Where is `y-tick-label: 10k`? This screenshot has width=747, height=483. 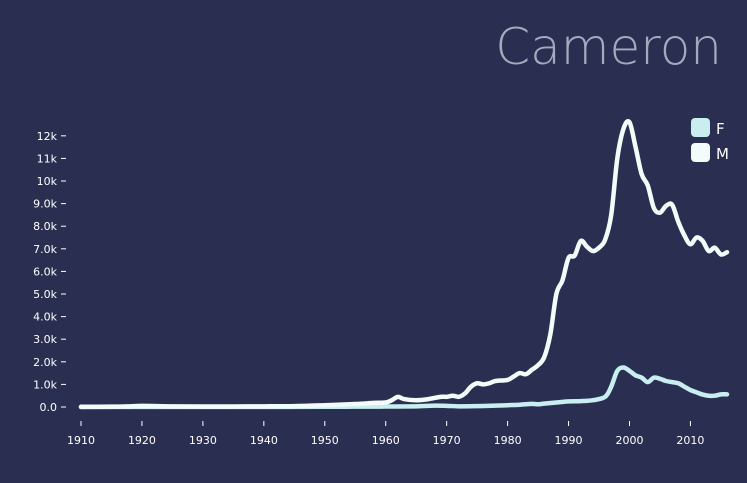
y-tick-label: 10k is located at coordinates (47, 181).